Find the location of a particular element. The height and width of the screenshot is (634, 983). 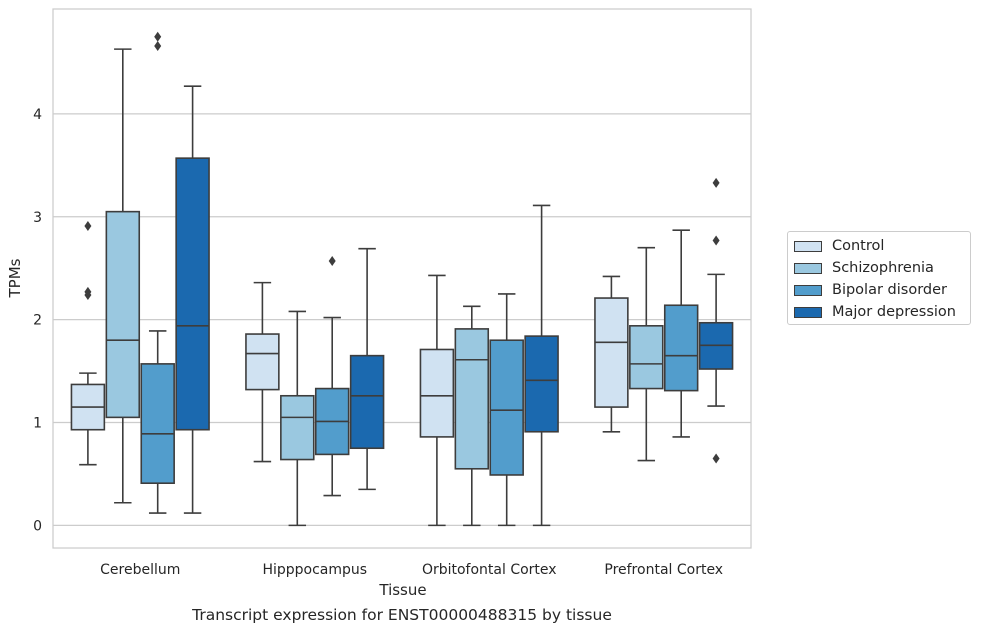

box-cerebellum-major-depression is located at coordinates (192, 299).